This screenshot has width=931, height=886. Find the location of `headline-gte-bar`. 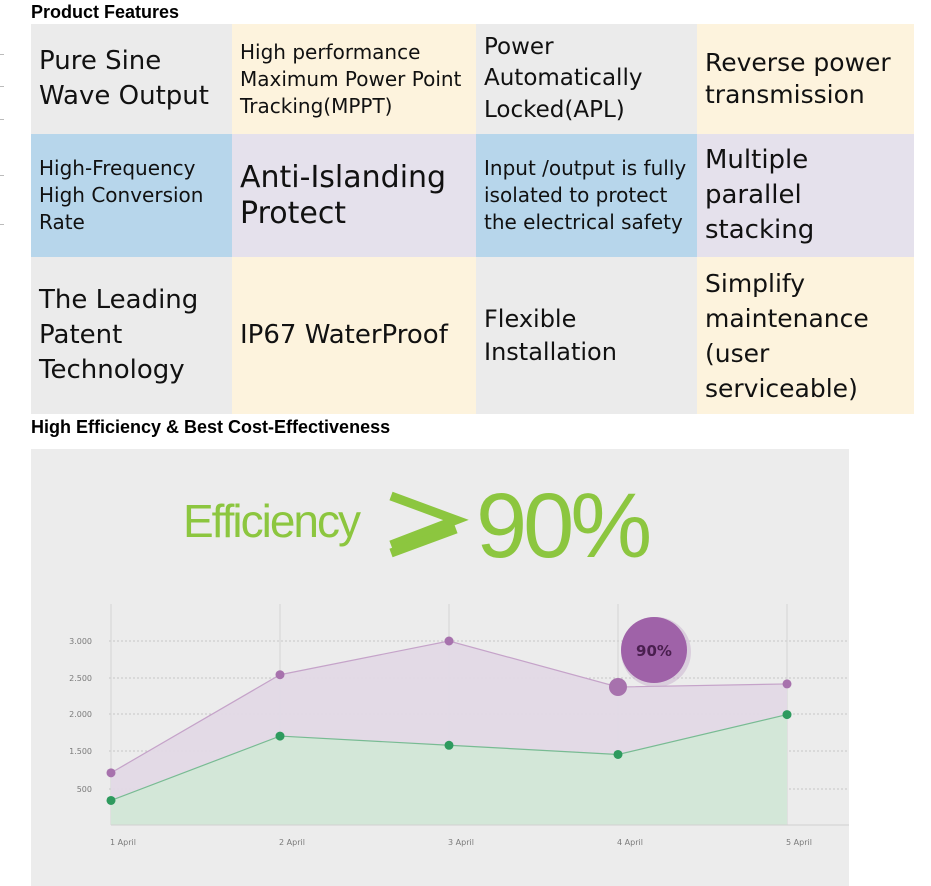

headline-gte-bar is located at coordinates (423, 541).